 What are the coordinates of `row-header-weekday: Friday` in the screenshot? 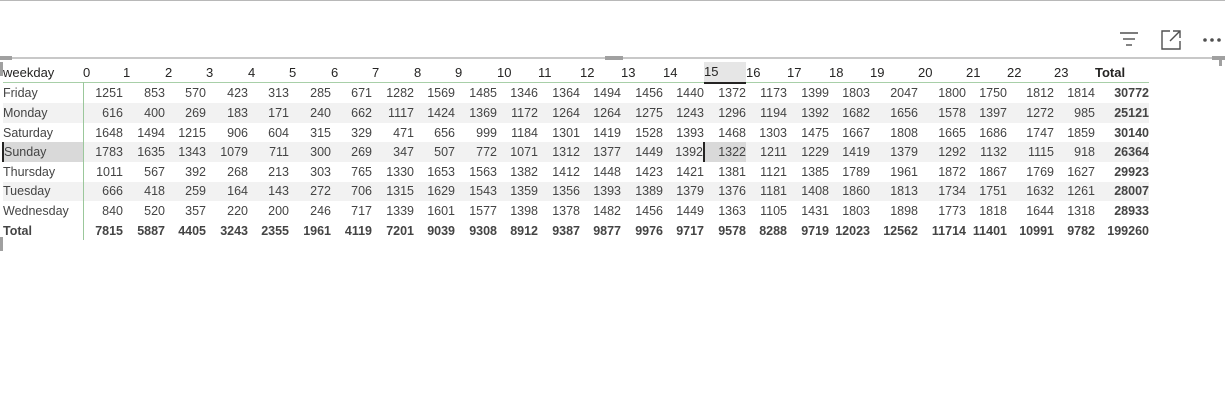 It's located at (43, 93).